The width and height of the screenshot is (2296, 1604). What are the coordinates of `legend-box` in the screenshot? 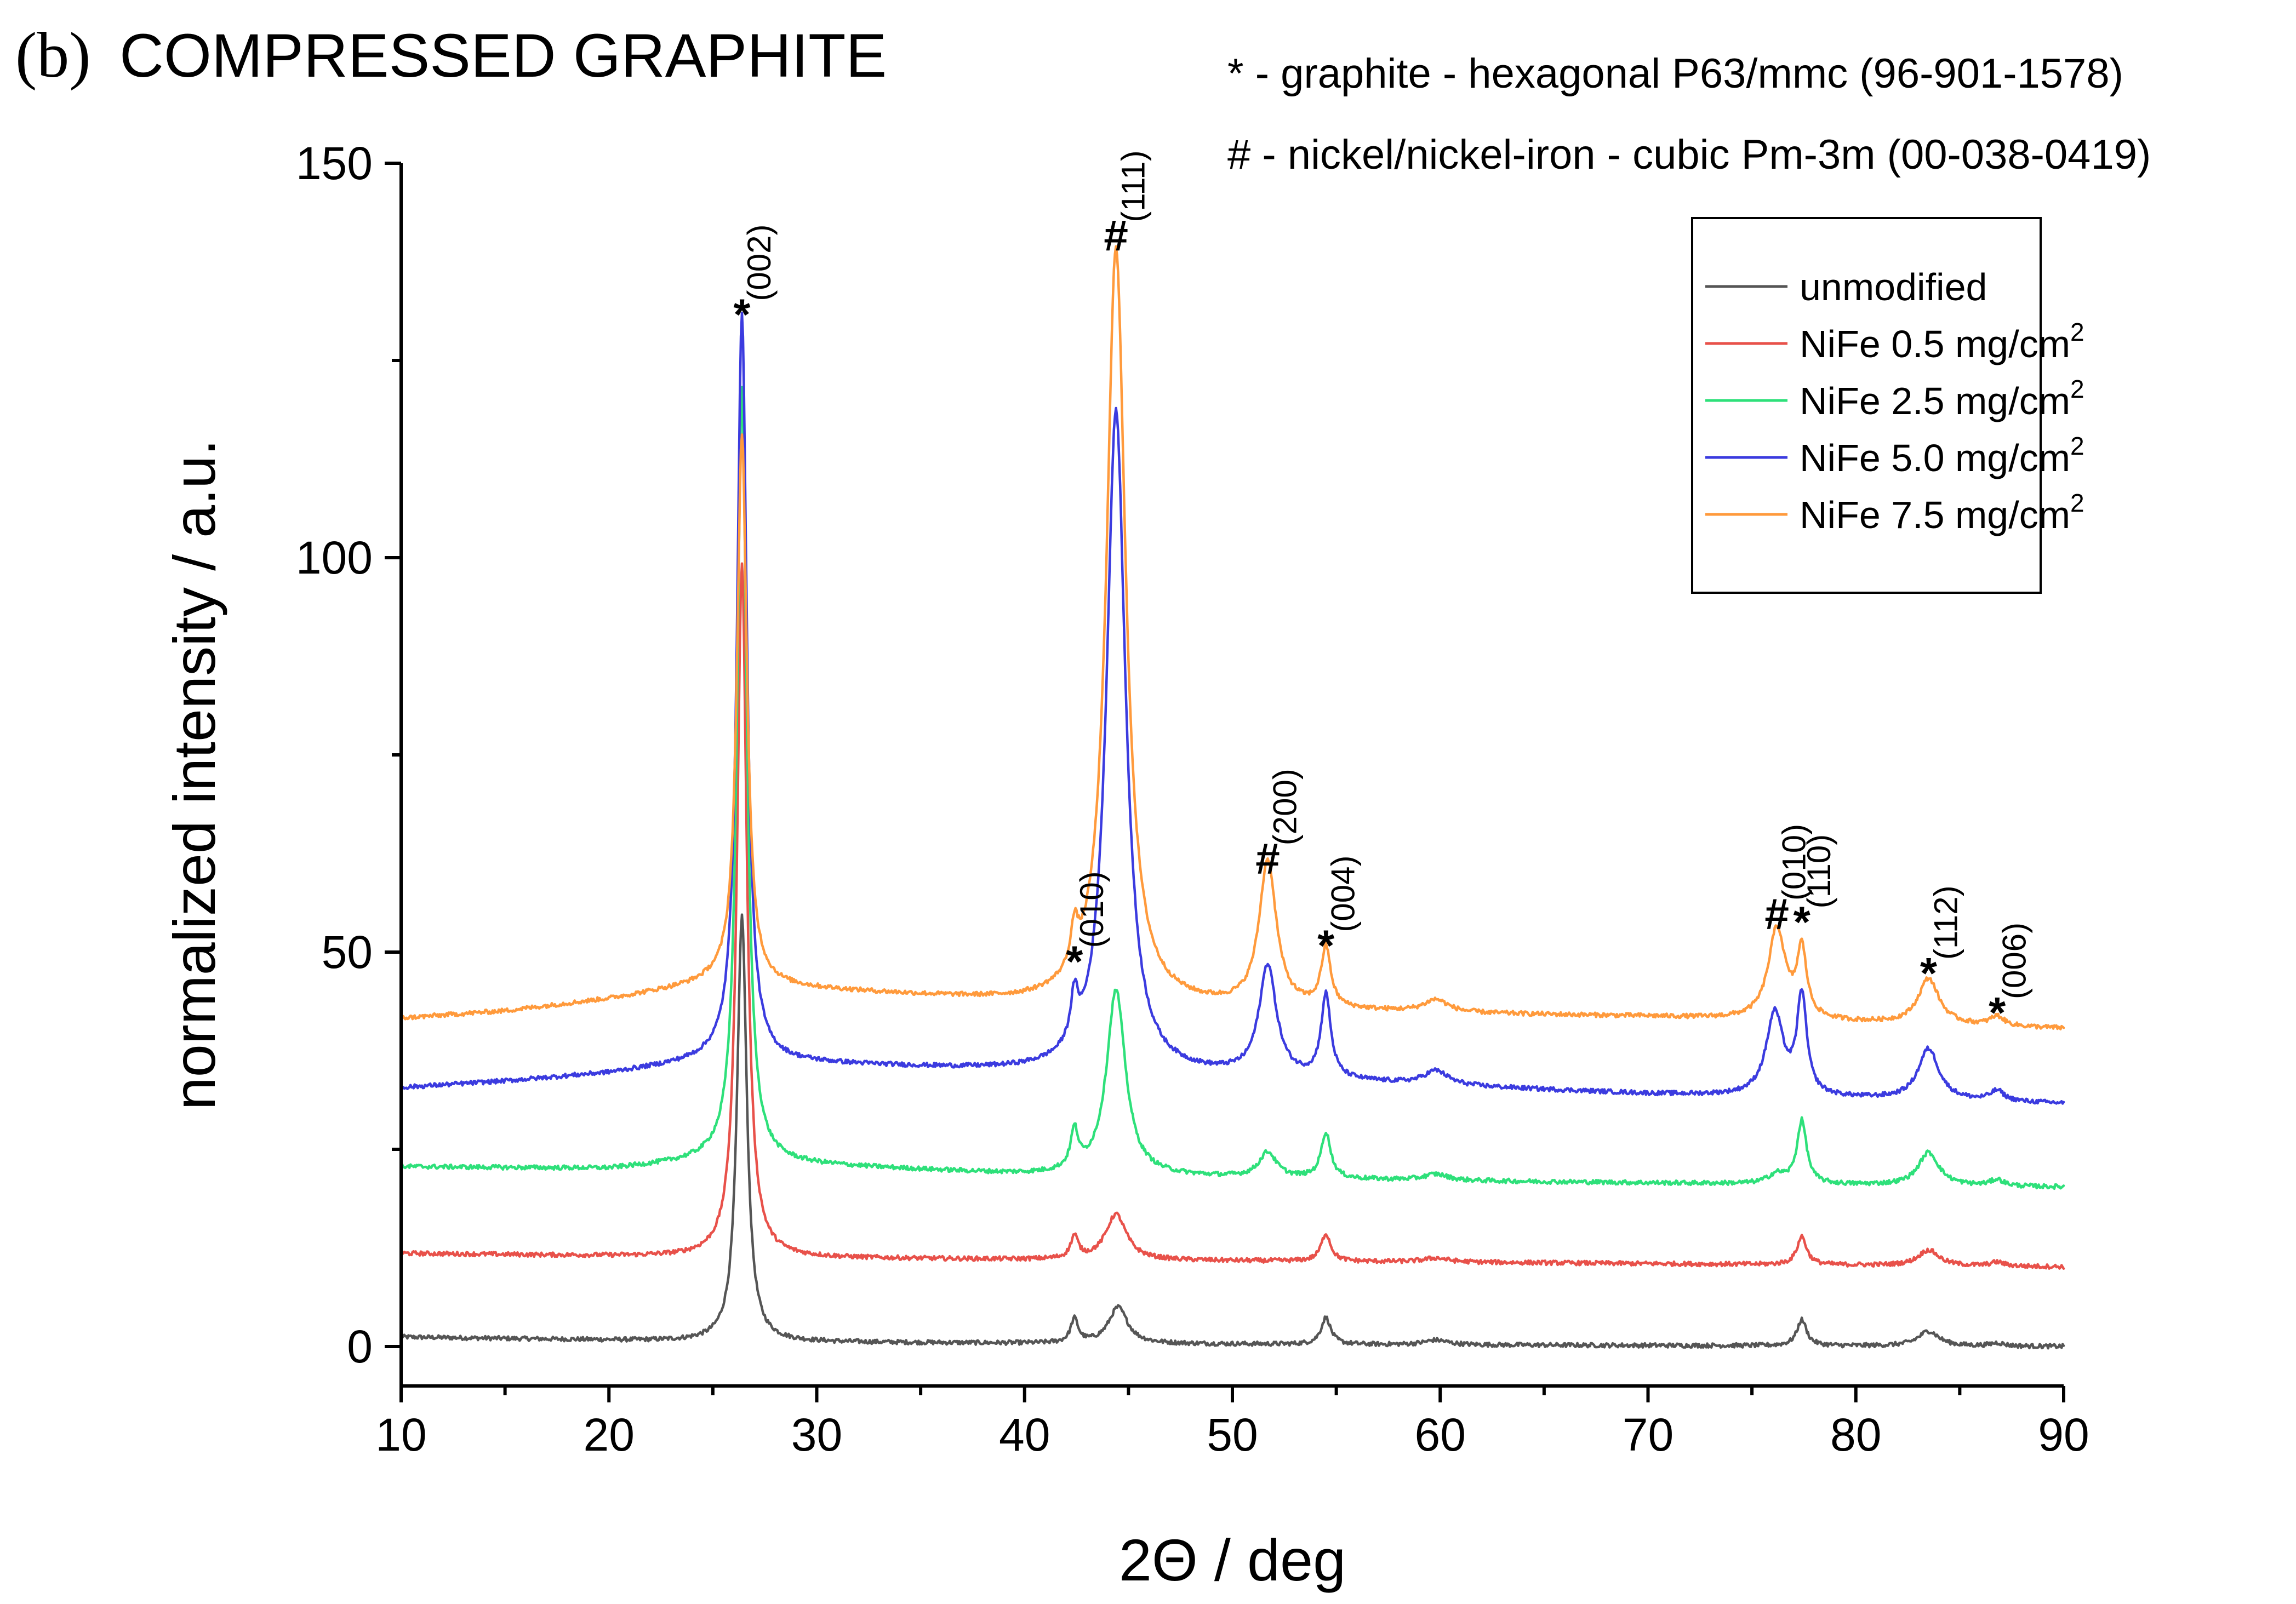 It's located at (1866, 405).